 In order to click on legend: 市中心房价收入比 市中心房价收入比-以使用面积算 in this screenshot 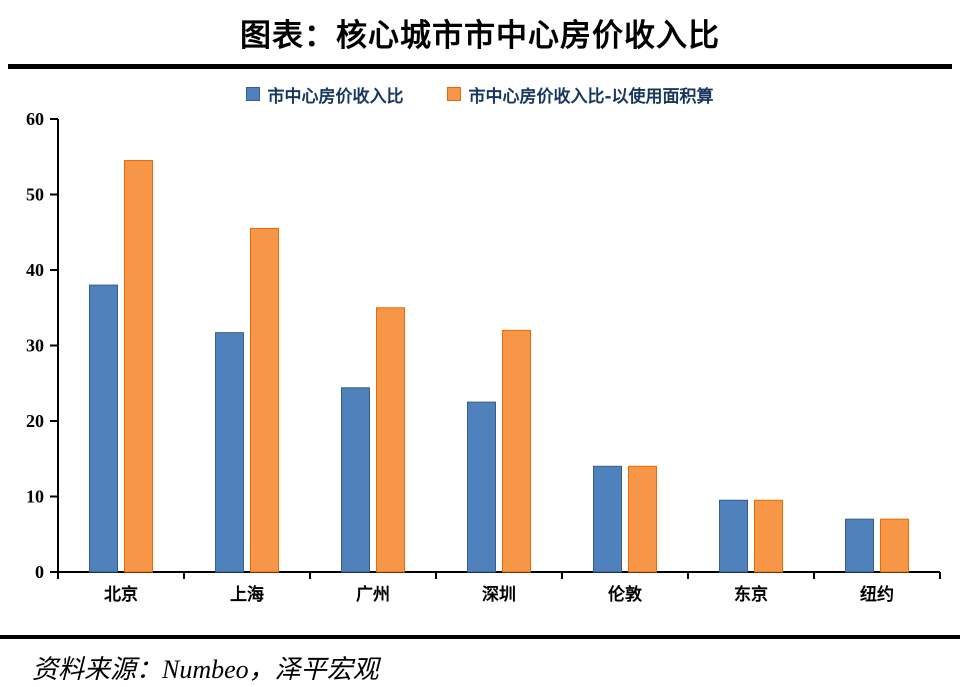, I will do `click(480, 94)`.